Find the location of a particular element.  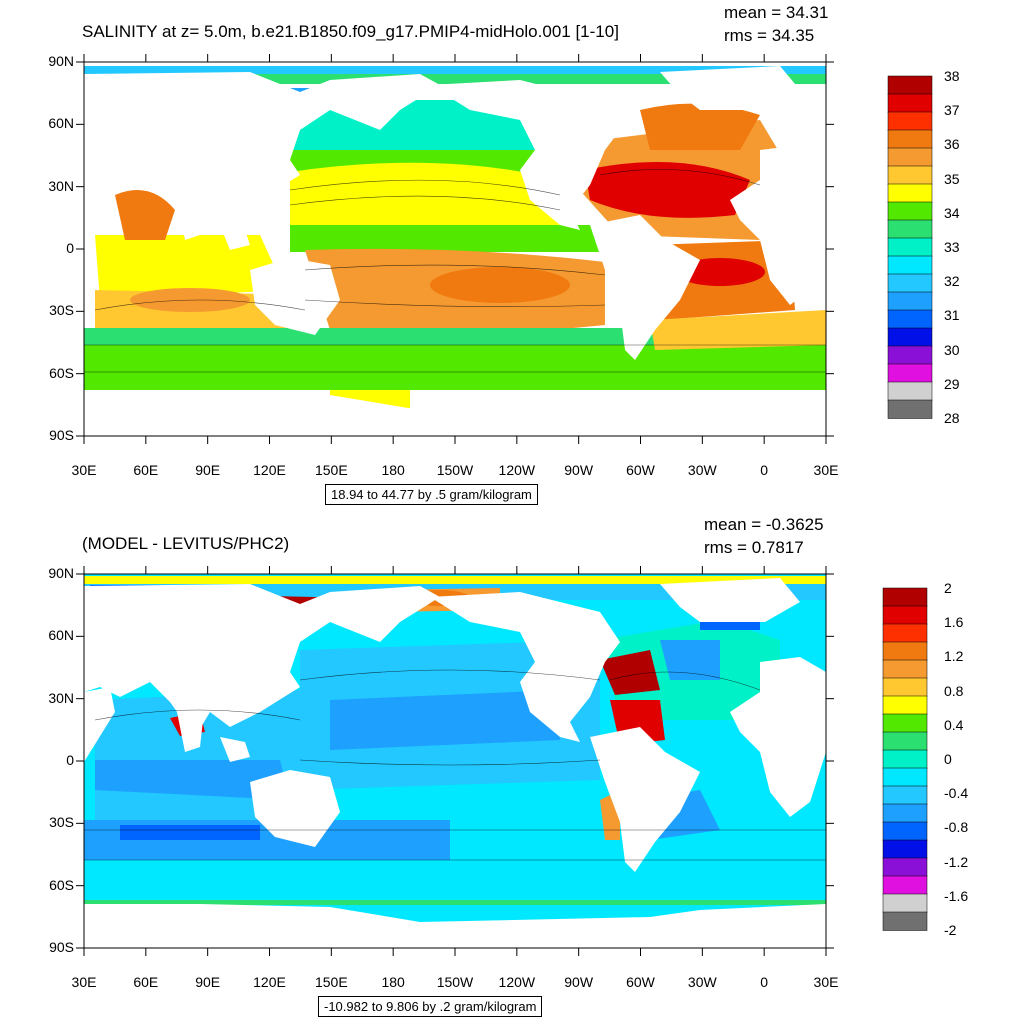

bottom-mean: mean = -0.3625 is located at coordinates (764, 524).